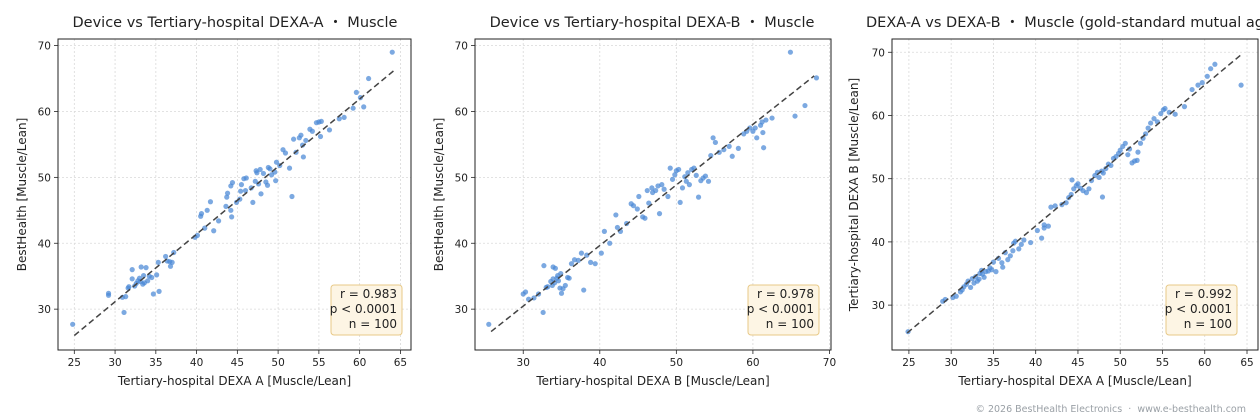 This screenshot has height=420, width=1260. I want to click on x-tick-label: 50, so click(1120, 363).